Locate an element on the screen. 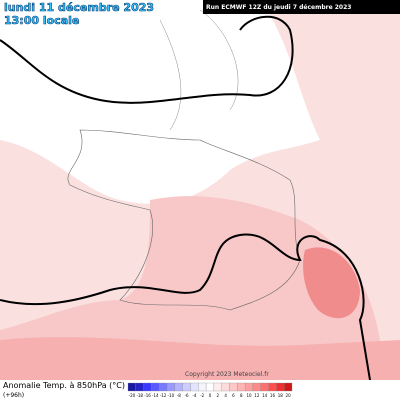  scale-label: 2 is located at coordinates (218, 395).